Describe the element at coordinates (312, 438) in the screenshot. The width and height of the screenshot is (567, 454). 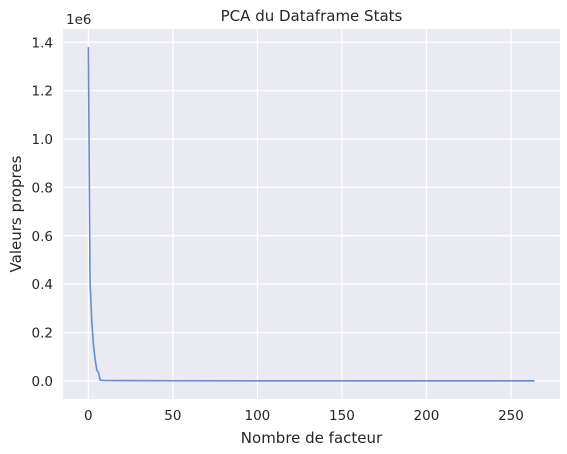
I see `x-axis-label: Nombre de facteur` at that location.